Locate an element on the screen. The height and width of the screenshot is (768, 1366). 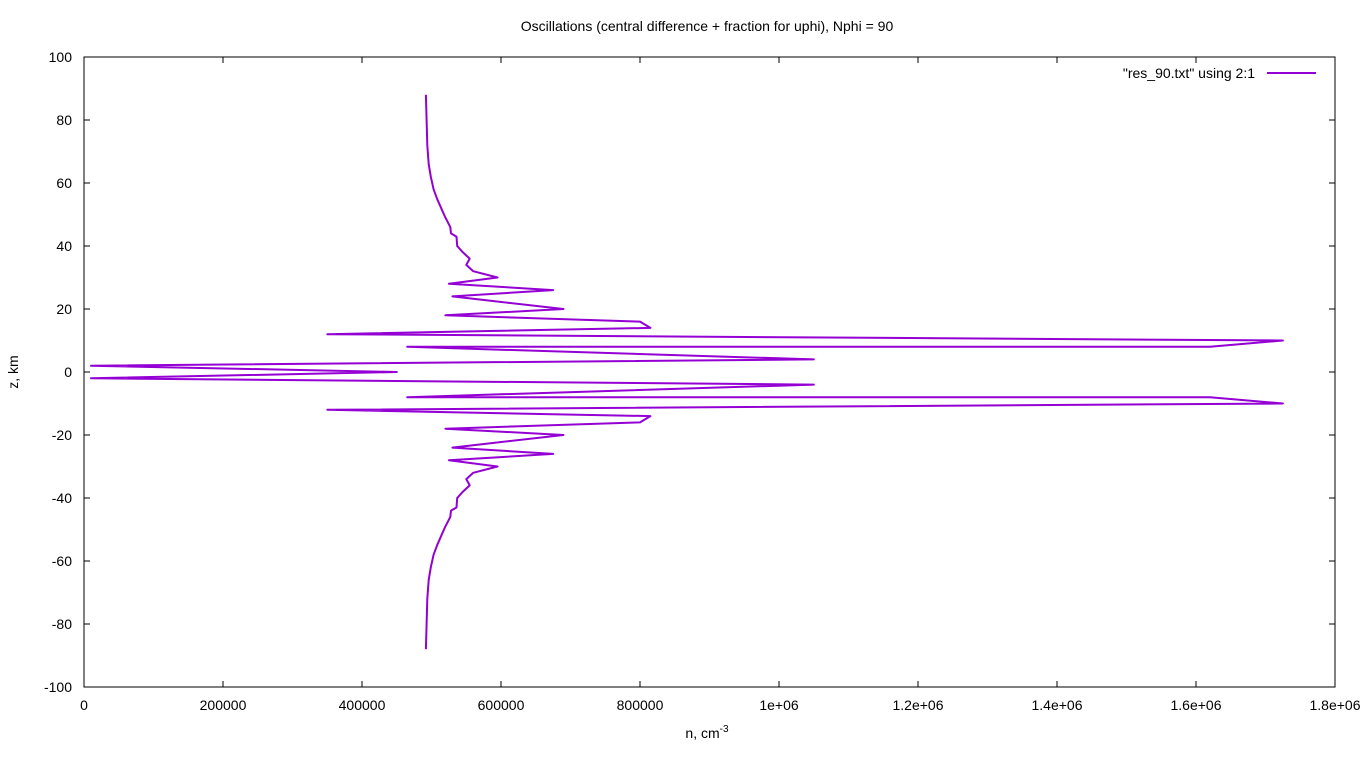
x-tick-label: 1.2e+06 is located at coordinates (918, 705).